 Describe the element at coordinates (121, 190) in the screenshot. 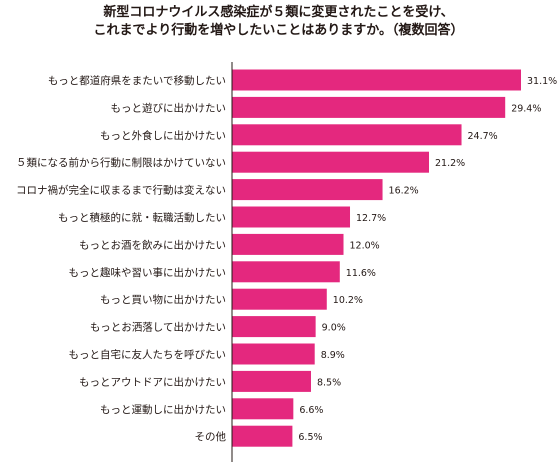

I see `category-label-5: コロナ禍が完全に収まるまで行動は変えない` at that location.